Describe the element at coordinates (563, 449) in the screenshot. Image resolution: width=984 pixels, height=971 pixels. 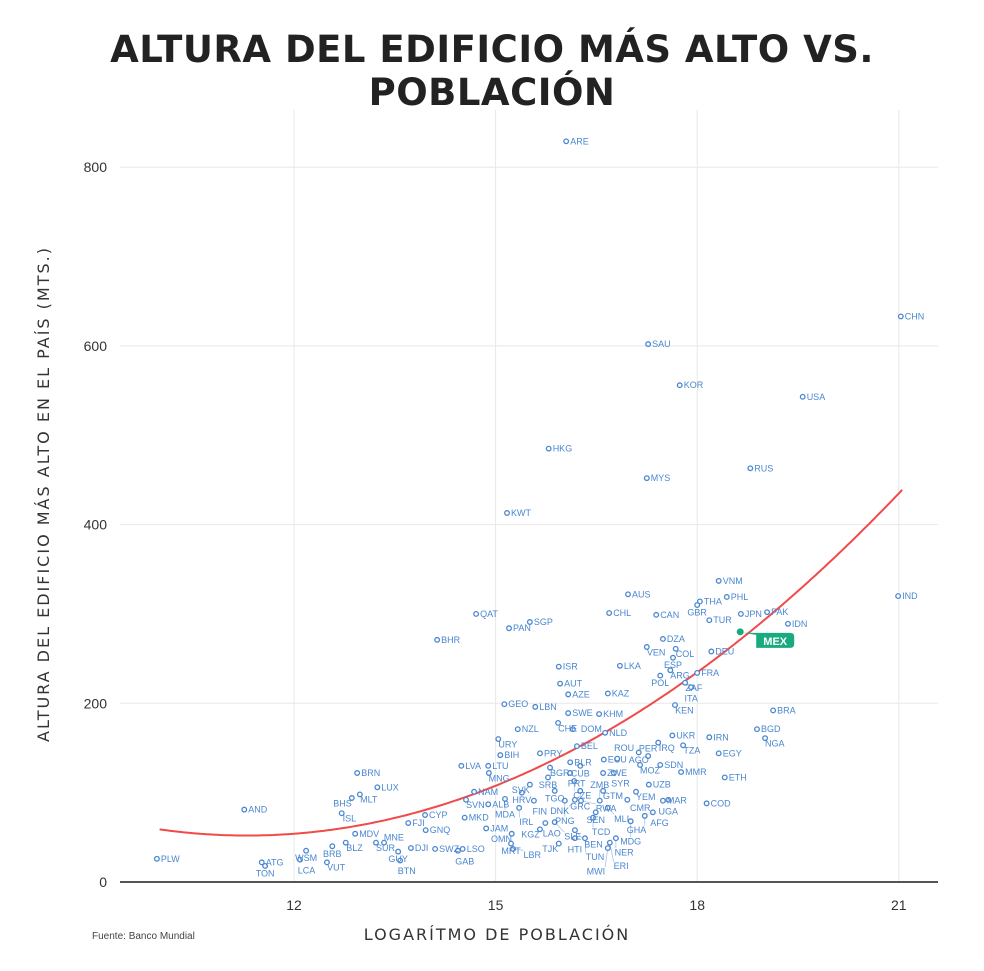
I see `point-label-hkg: HKG` at that location.